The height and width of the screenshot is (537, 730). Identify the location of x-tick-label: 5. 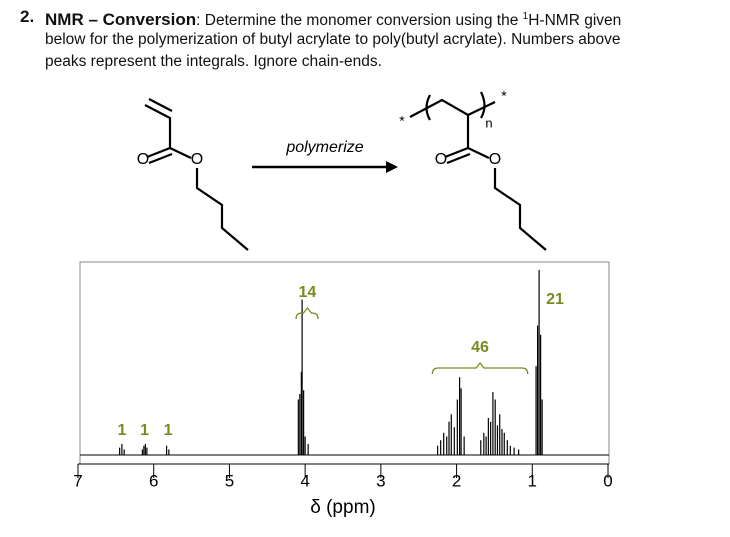
(229, 480).